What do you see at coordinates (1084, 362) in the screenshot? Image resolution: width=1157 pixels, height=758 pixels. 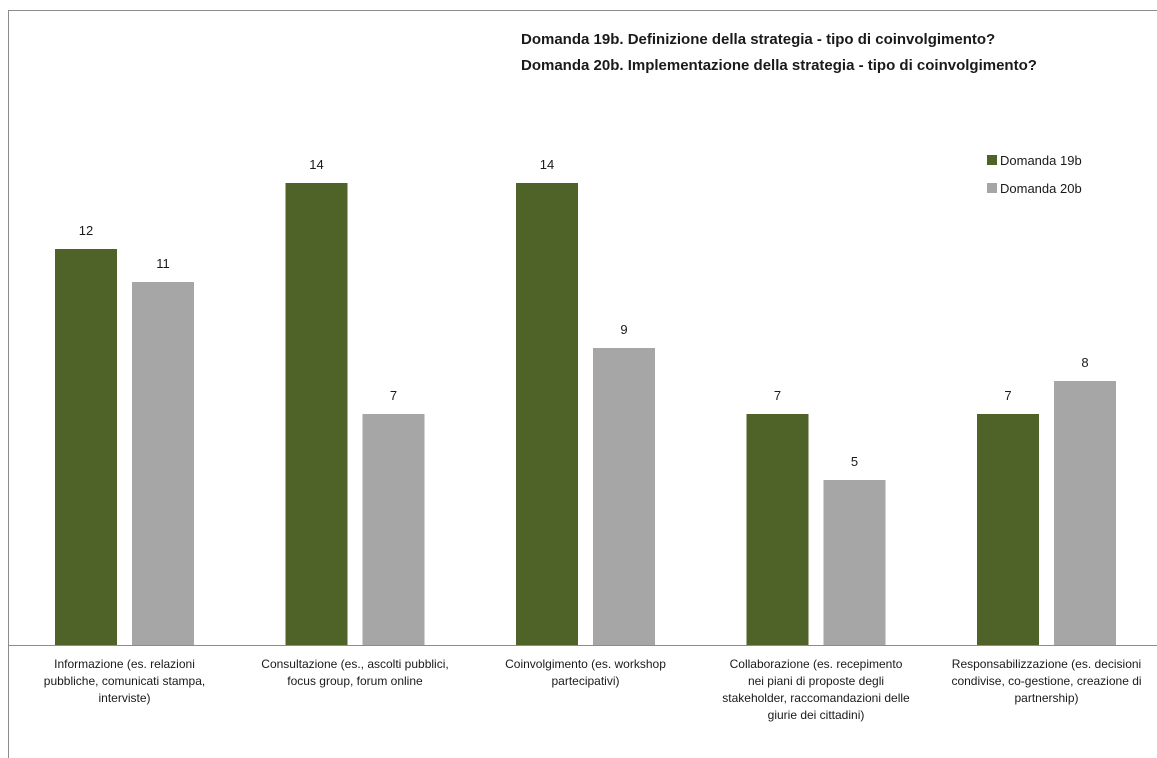 I see `value-label-s1-c4: 8` at bounding box center [1084, 362].